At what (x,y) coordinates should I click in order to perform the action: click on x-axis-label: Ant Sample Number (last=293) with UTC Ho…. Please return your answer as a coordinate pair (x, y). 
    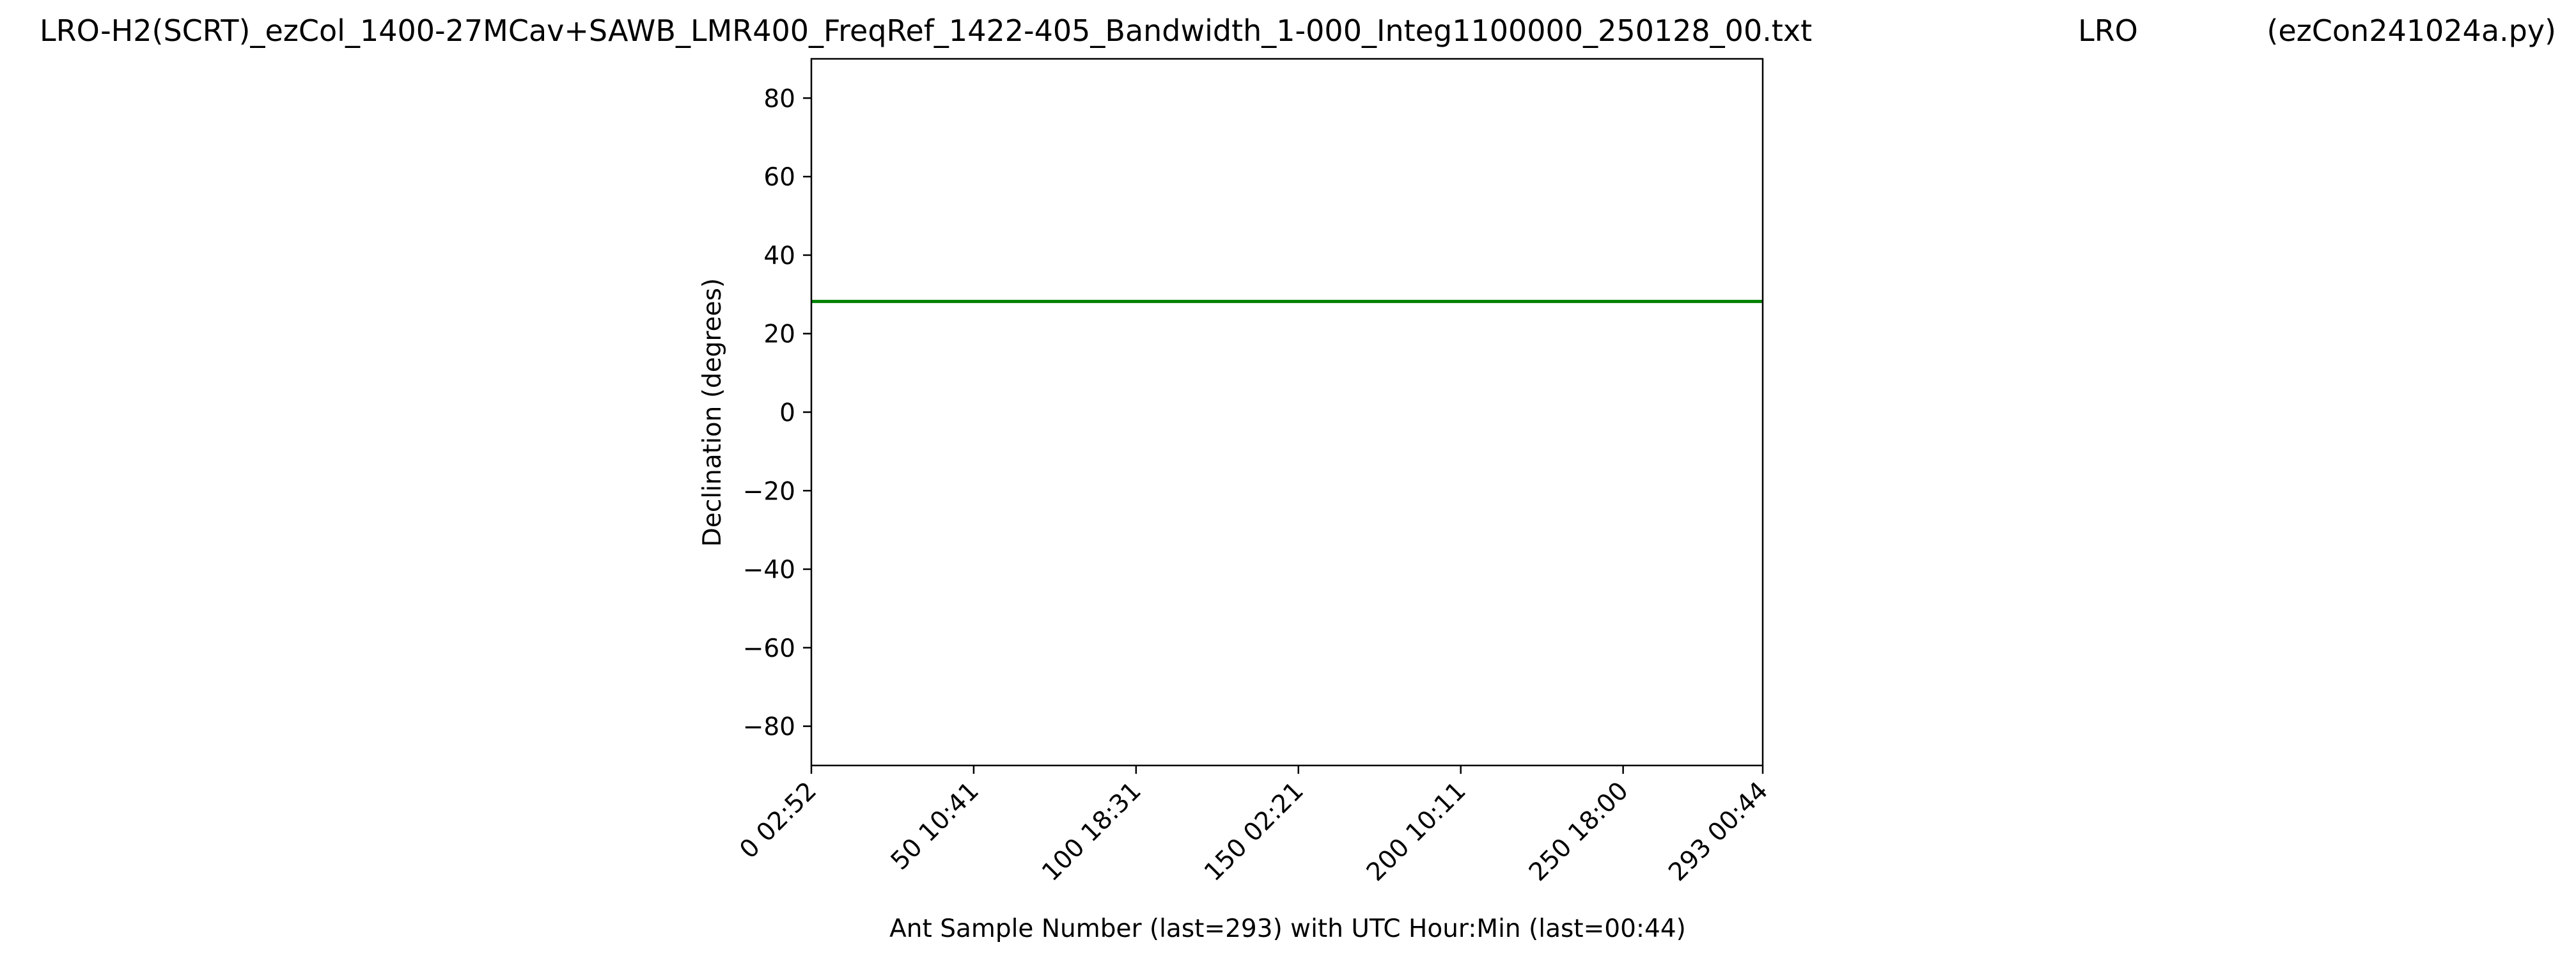
    Looking at the image, I should click on (1287, 928).